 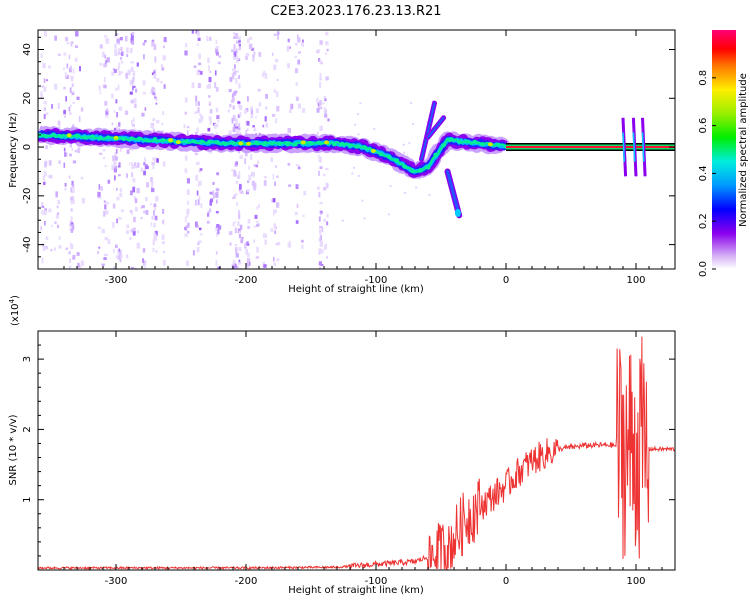 I want to click on figure-title: C2E3.2023.176.23.13.R21, so click(x=355, y=11).